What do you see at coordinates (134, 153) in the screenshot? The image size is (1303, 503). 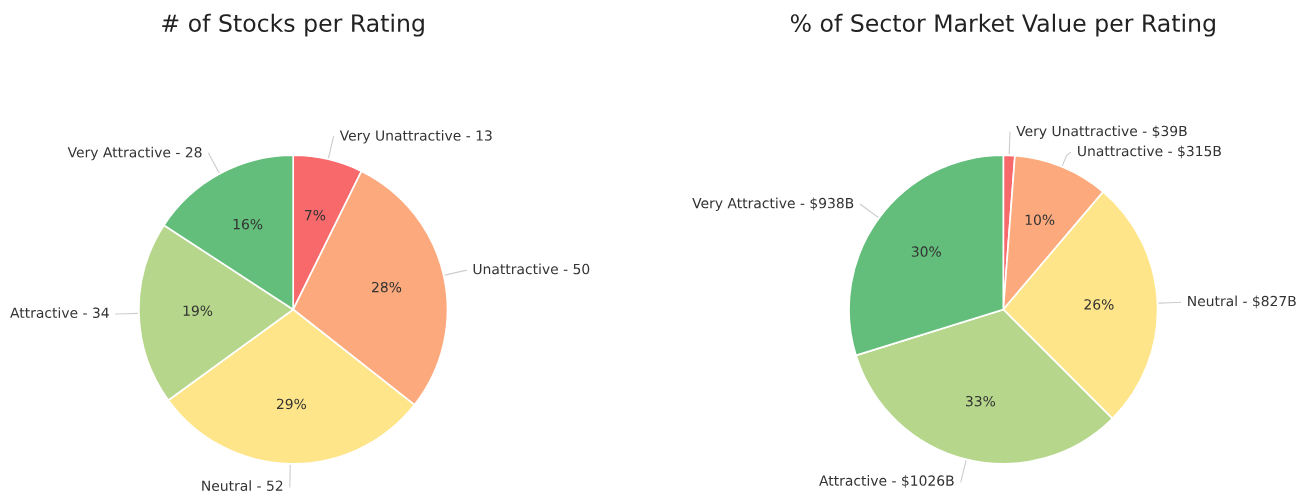 I see `slice-label: Very Attractive - 28` at bounding box center [134, 153].